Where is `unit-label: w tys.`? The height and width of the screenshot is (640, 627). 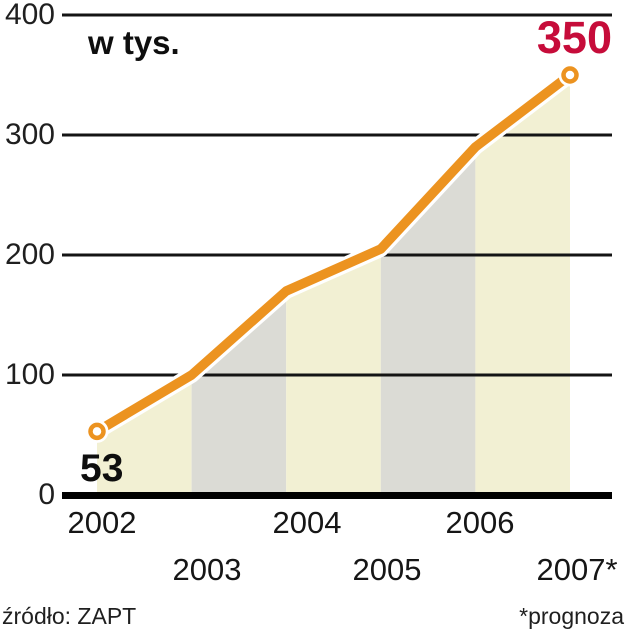 unit-label: w tys. is located at coordinates (134, 42).